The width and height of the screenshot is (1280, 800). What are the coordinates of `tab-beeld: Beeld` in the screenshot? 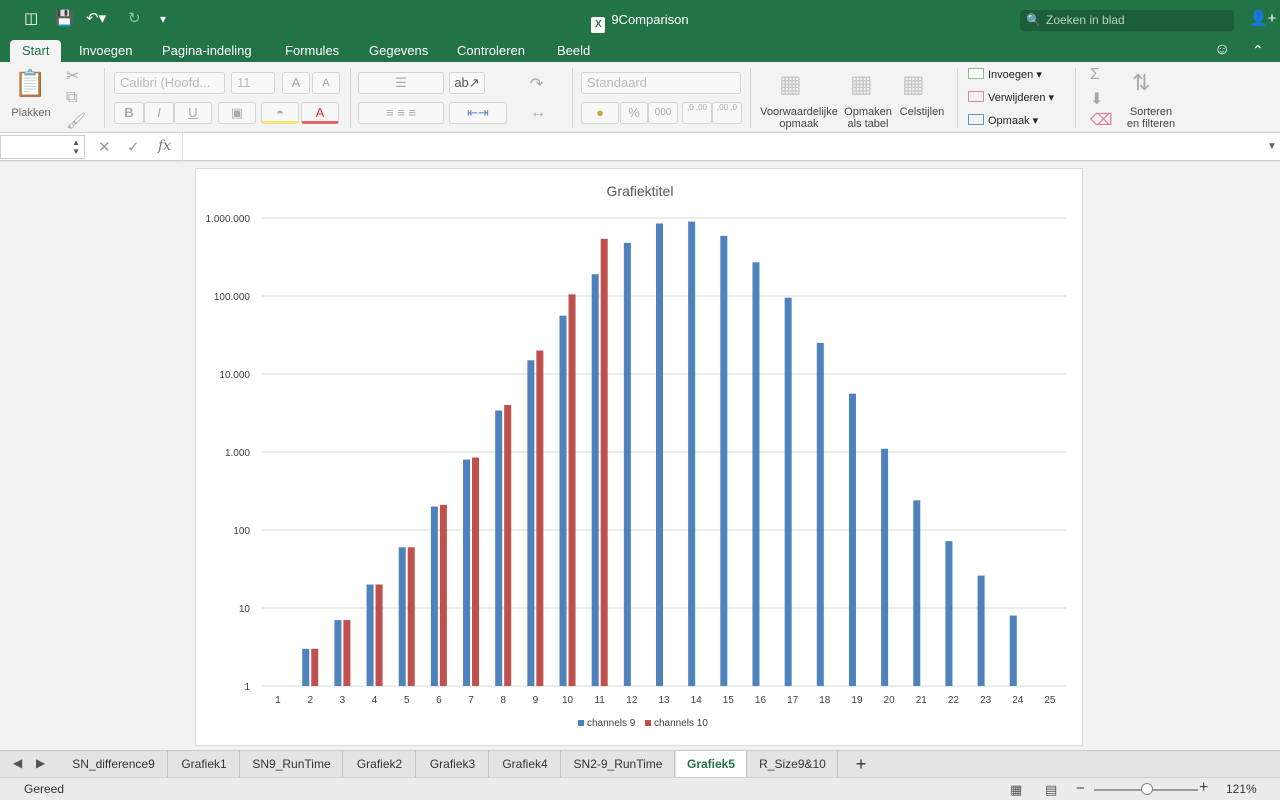 It's located at (574, 50).